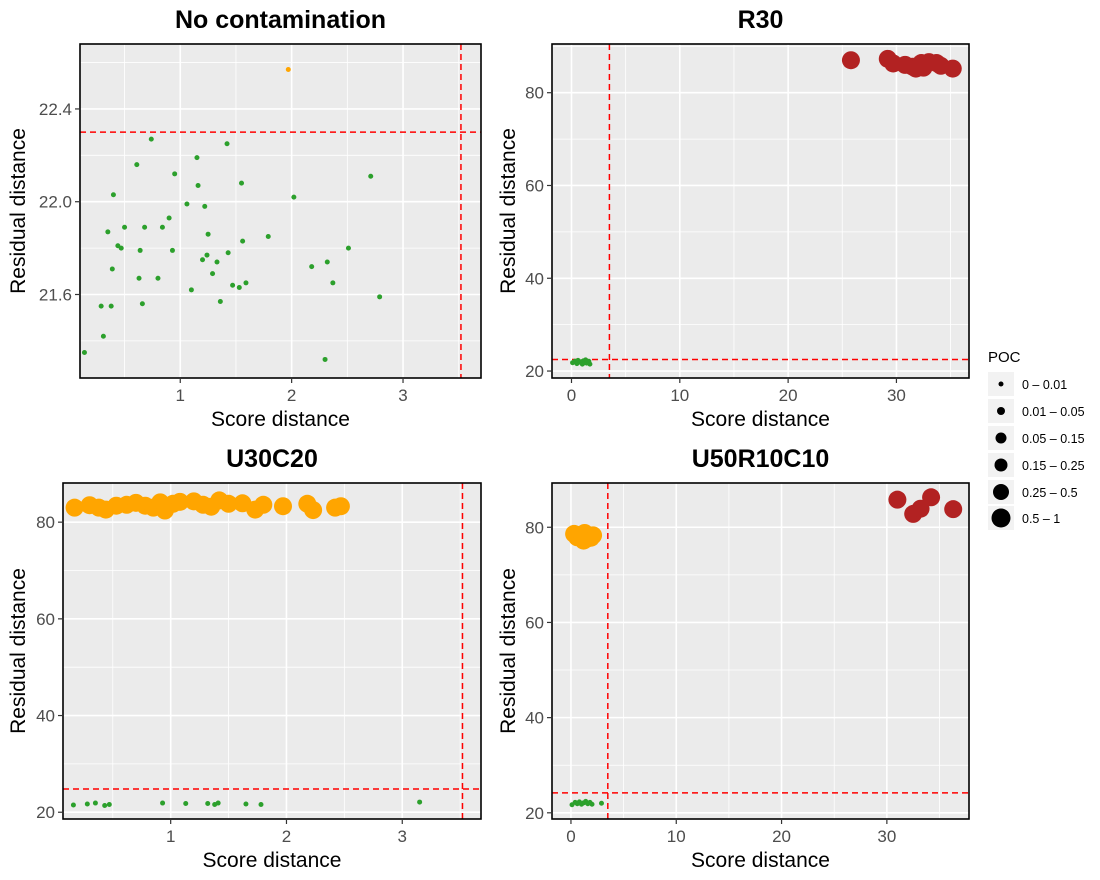 Image resolution: width=1100 pixels, height=880 pixels. What do you see at coordinates (1053, 412) in the screenshot?
I see `legend-entry-label: 0.01 – 0.05` at bounding box center [1053, 412].